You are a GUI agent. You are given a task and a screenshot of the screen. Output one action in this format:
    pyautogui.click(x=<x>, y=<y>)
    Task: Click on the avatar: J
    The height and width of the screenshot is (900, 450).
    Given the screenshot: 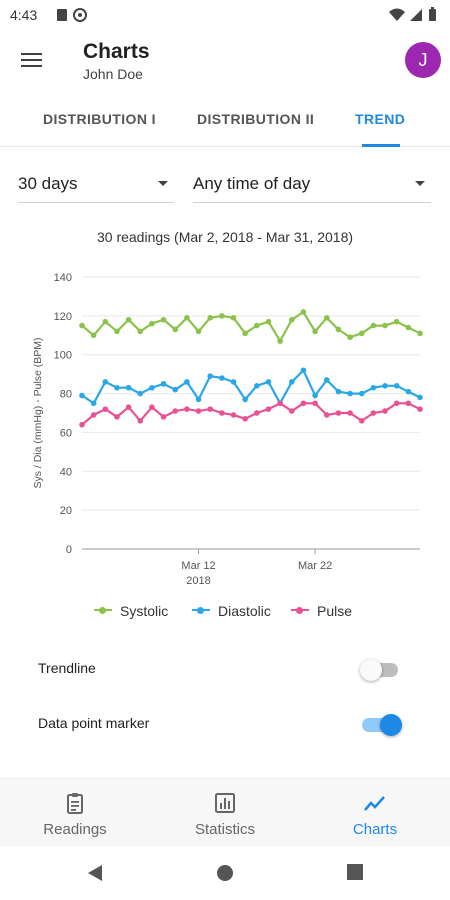 What is the action you would take?
    pyautogui.click(x=423, y=60)
    